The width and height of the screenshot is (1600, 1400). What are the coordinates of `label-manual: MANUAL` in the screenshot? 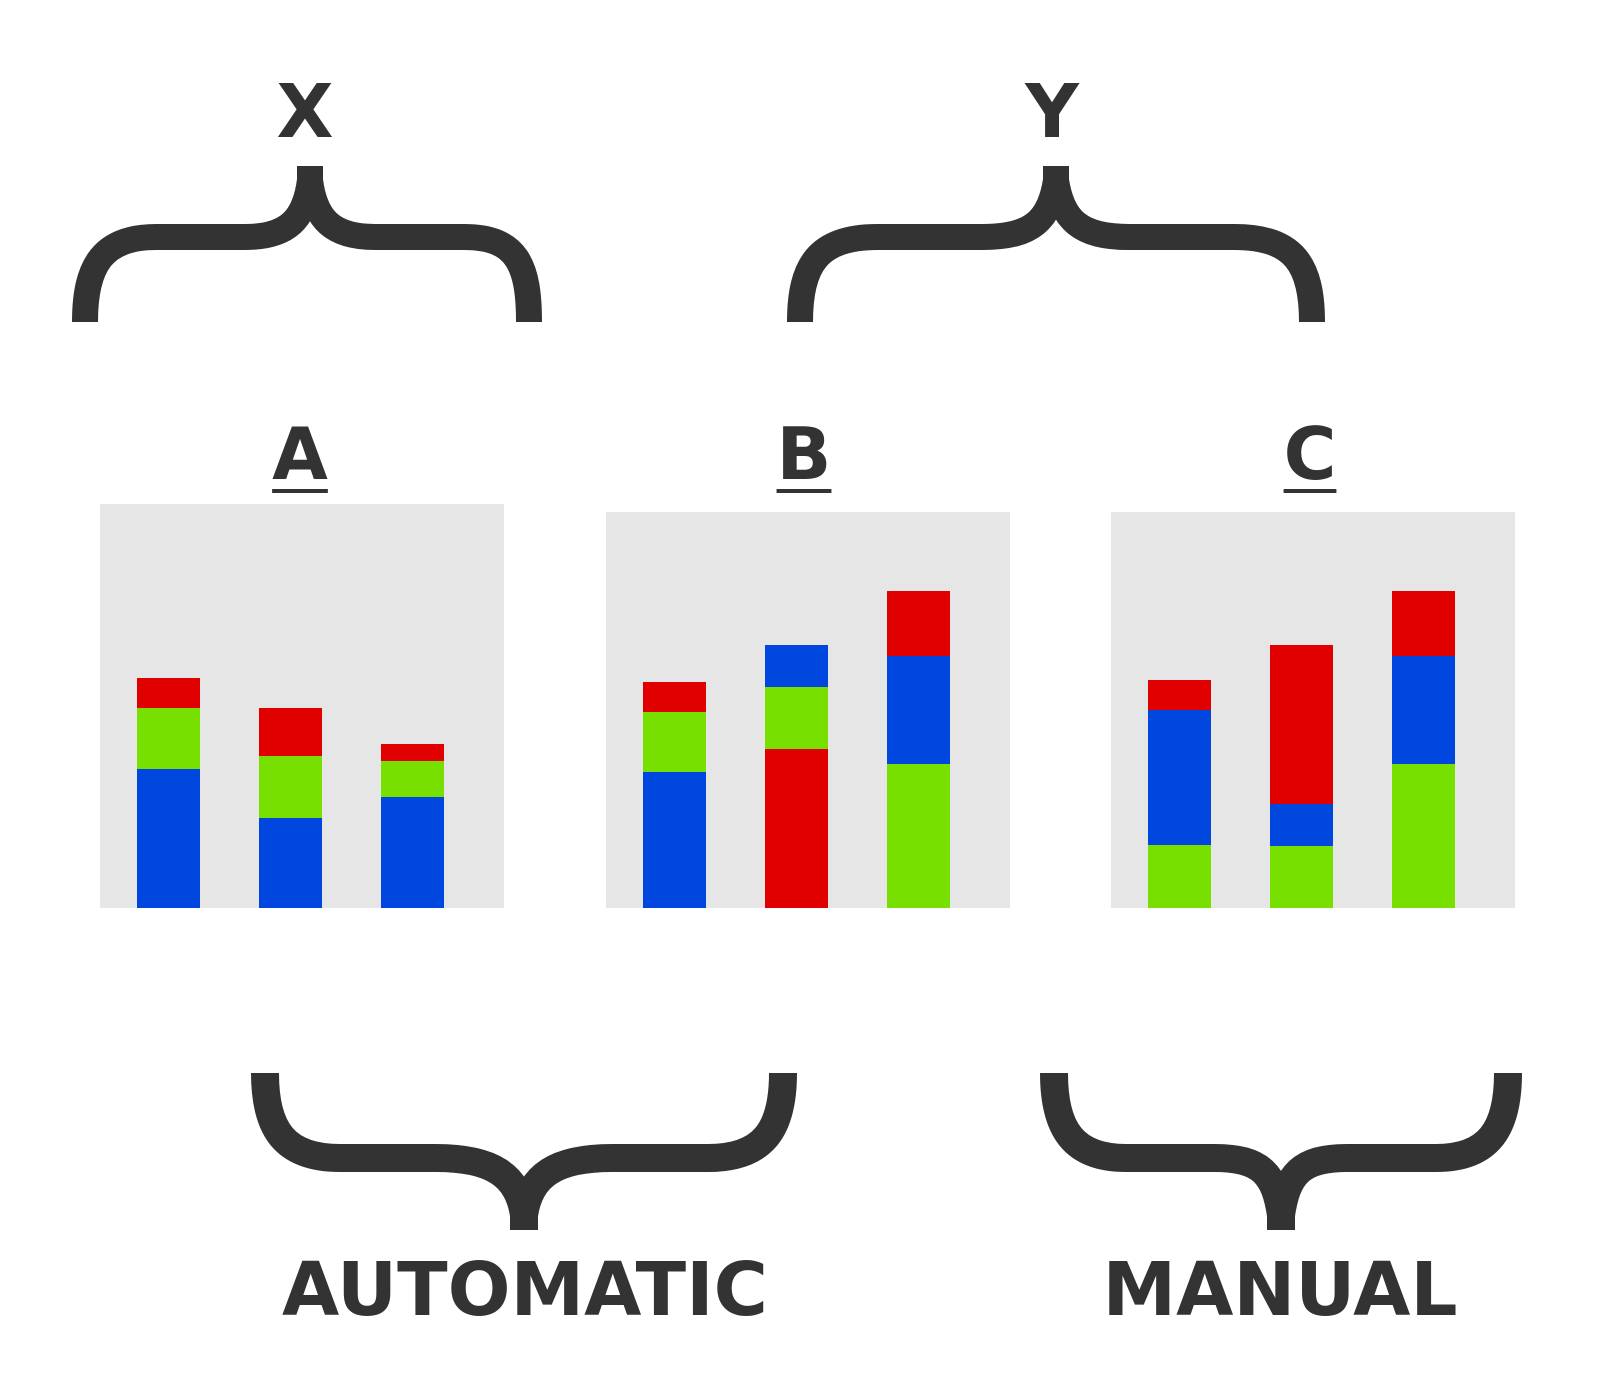 It's located at (1280, 1290).